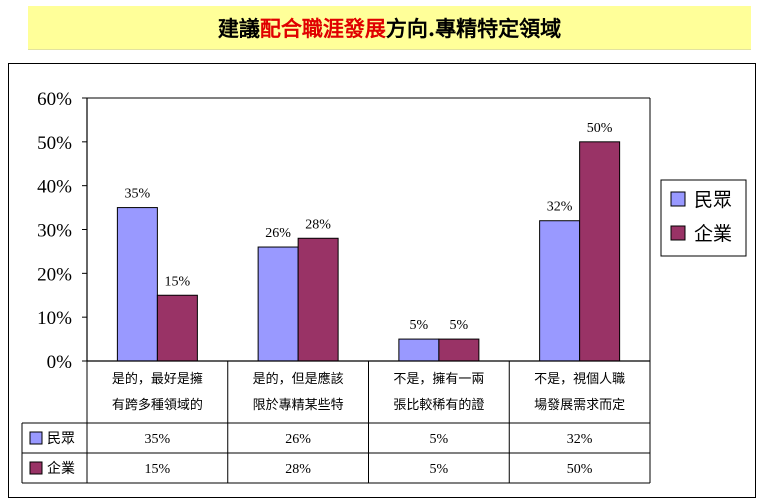  I want to click on x-tick-label: 是的，但是應該, so click(298, 379).